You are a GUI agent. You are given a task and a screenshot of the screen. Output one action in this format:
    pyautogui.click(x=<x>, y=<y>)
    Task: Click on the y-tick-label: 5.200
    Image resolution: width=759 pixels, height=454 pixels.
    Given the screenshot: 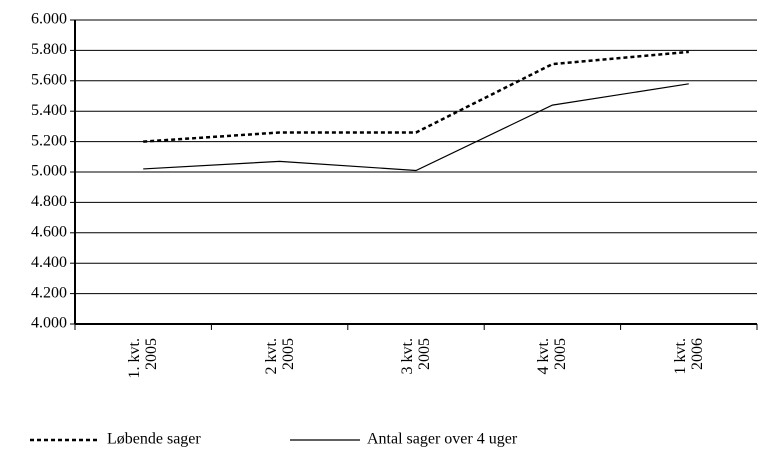 What is the action you would take?
    pyautogui.click(x=49, y=140)
    